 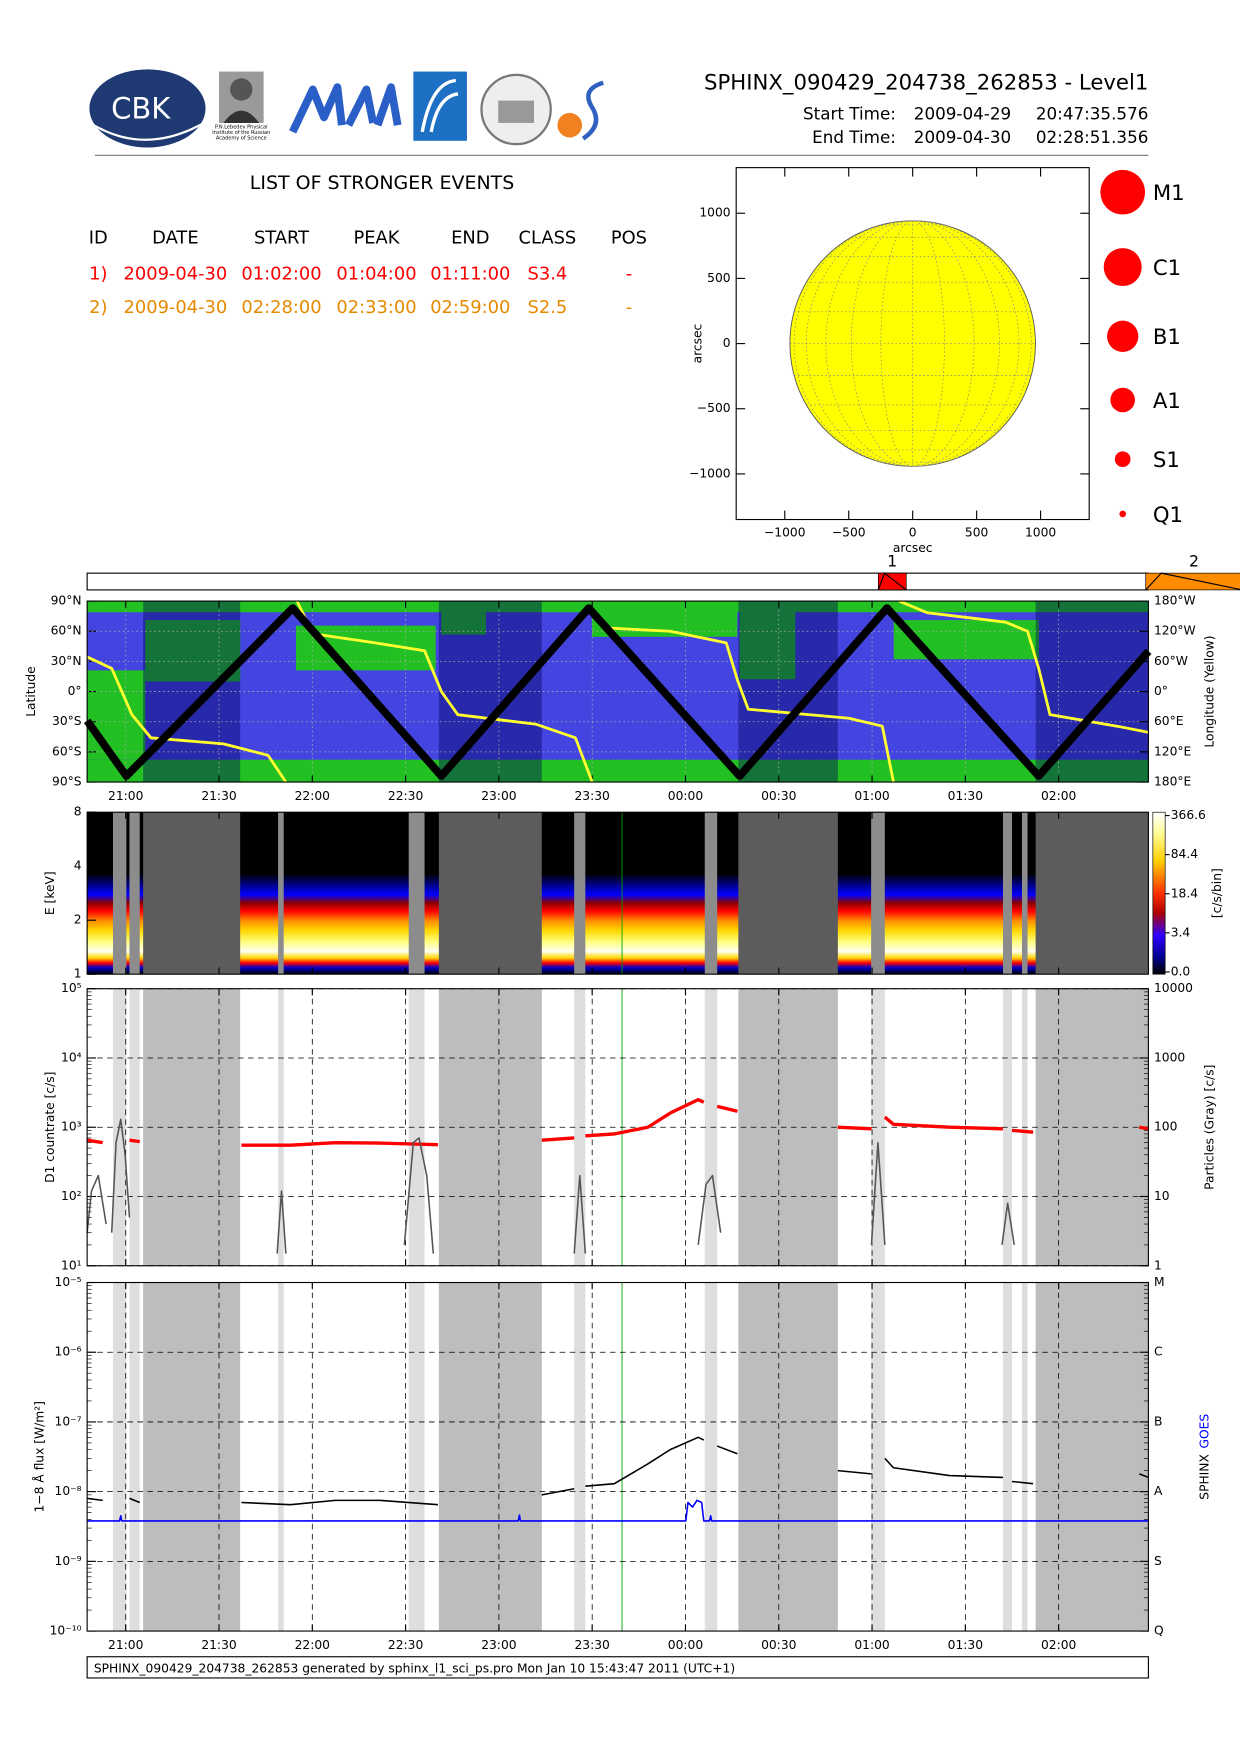 I want to click on column-header: CLASS, so click(x=548, y=238).